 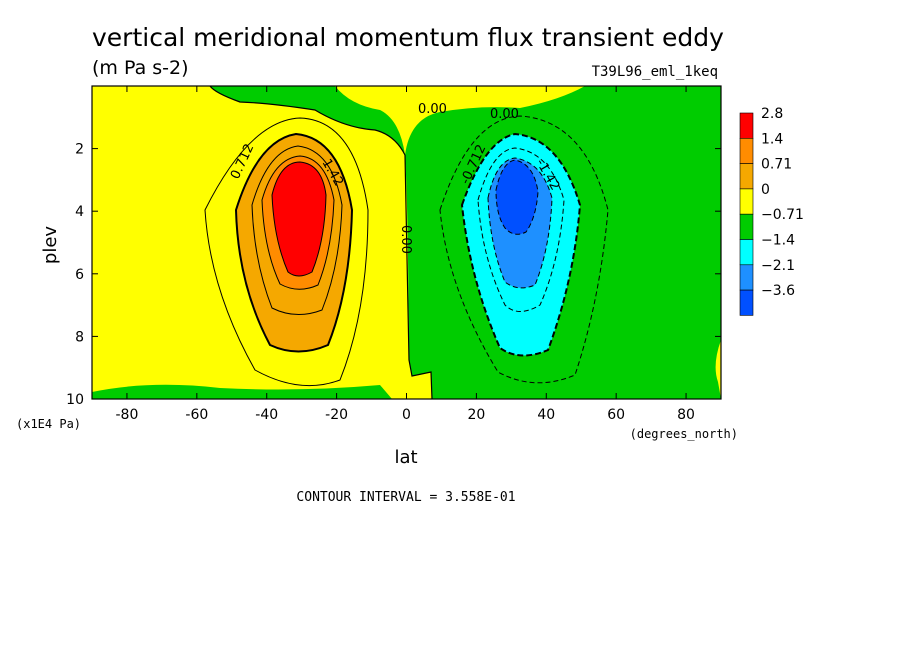 What do you see at coordinates (79, 212) in the screenshot?
I see `y-tick-label: 4` at bounding box center [79, 212].